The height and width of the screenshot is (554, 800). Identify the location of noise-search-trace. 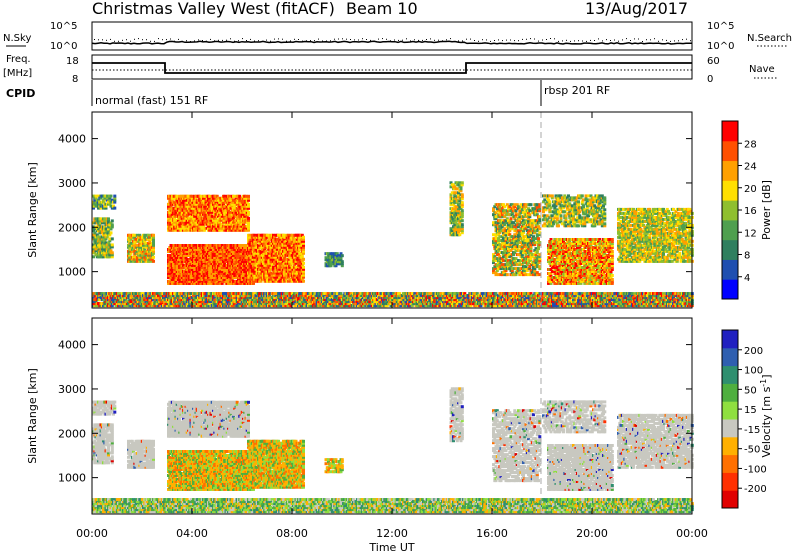
(392, 40).